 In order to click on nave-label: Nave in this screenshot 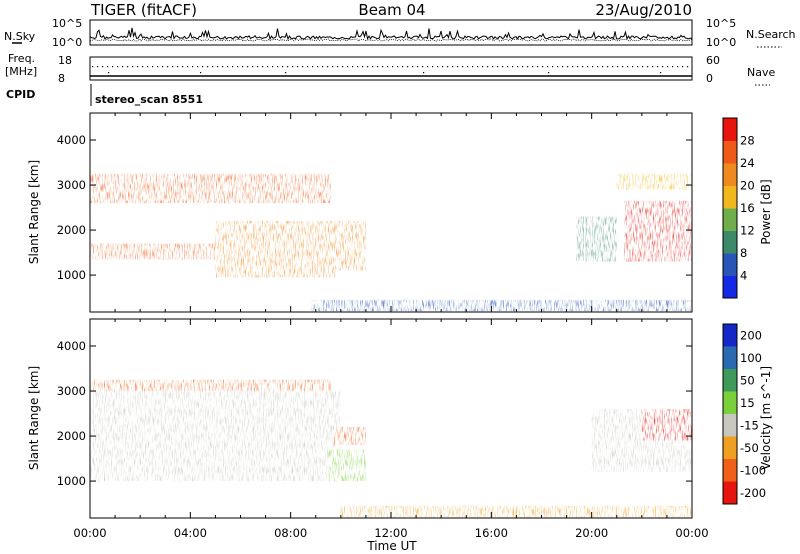, I will do `click(761, 72)`.